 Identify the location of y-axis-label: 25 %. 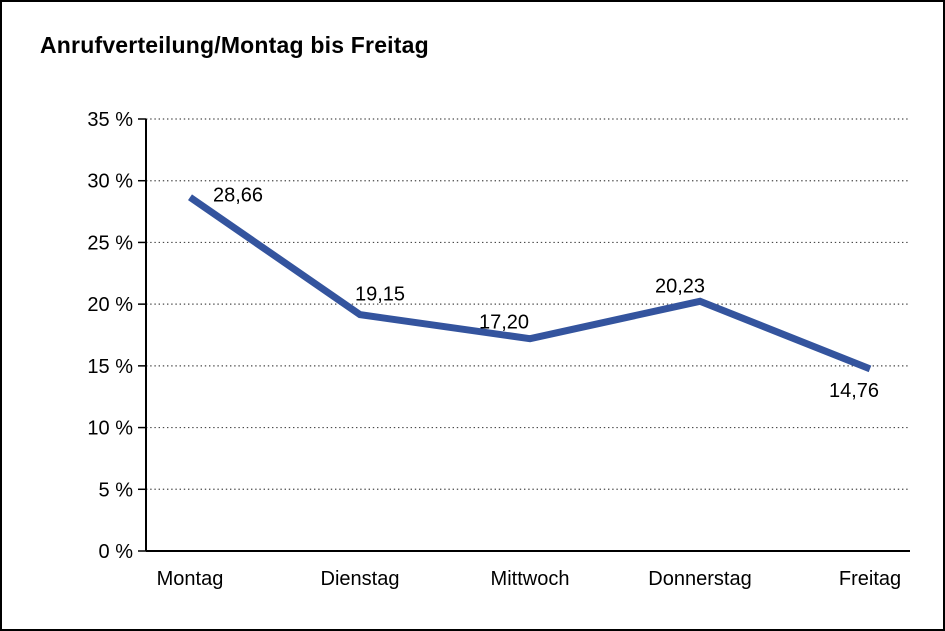
(110, 243).